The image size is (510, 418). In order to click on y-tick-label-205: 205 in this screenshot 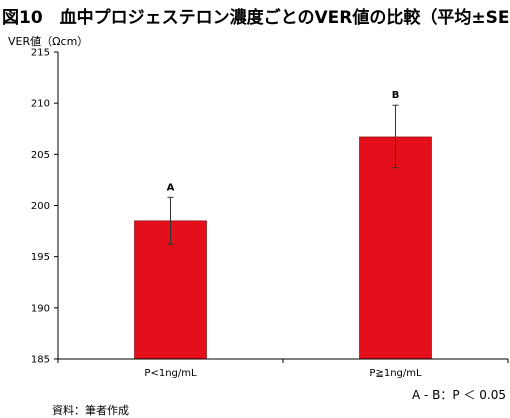, I will do `click(40, 155)`.